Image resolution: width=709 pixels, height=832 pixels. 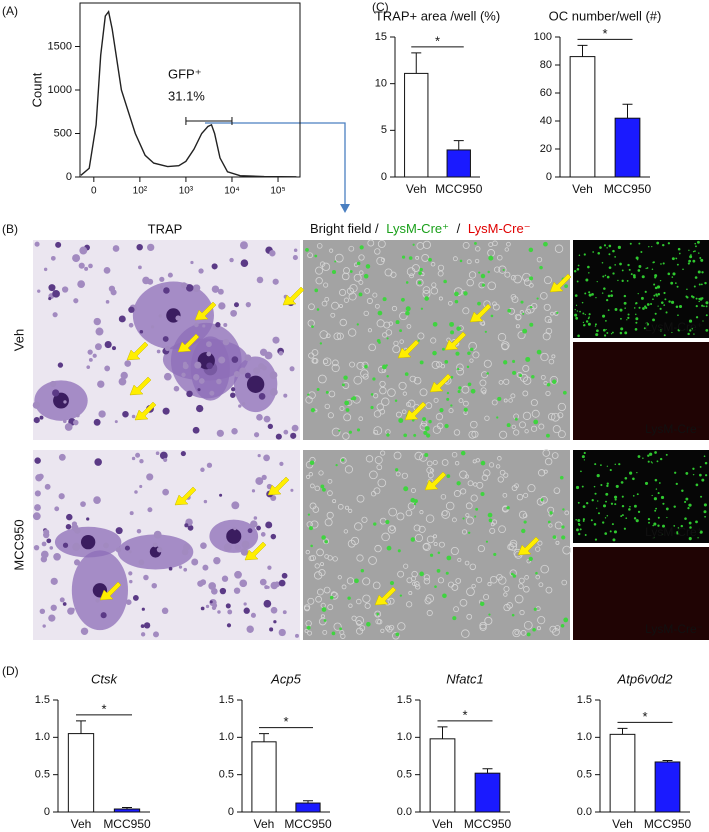 I want to click on image-bg, so click(x=641, y=593).